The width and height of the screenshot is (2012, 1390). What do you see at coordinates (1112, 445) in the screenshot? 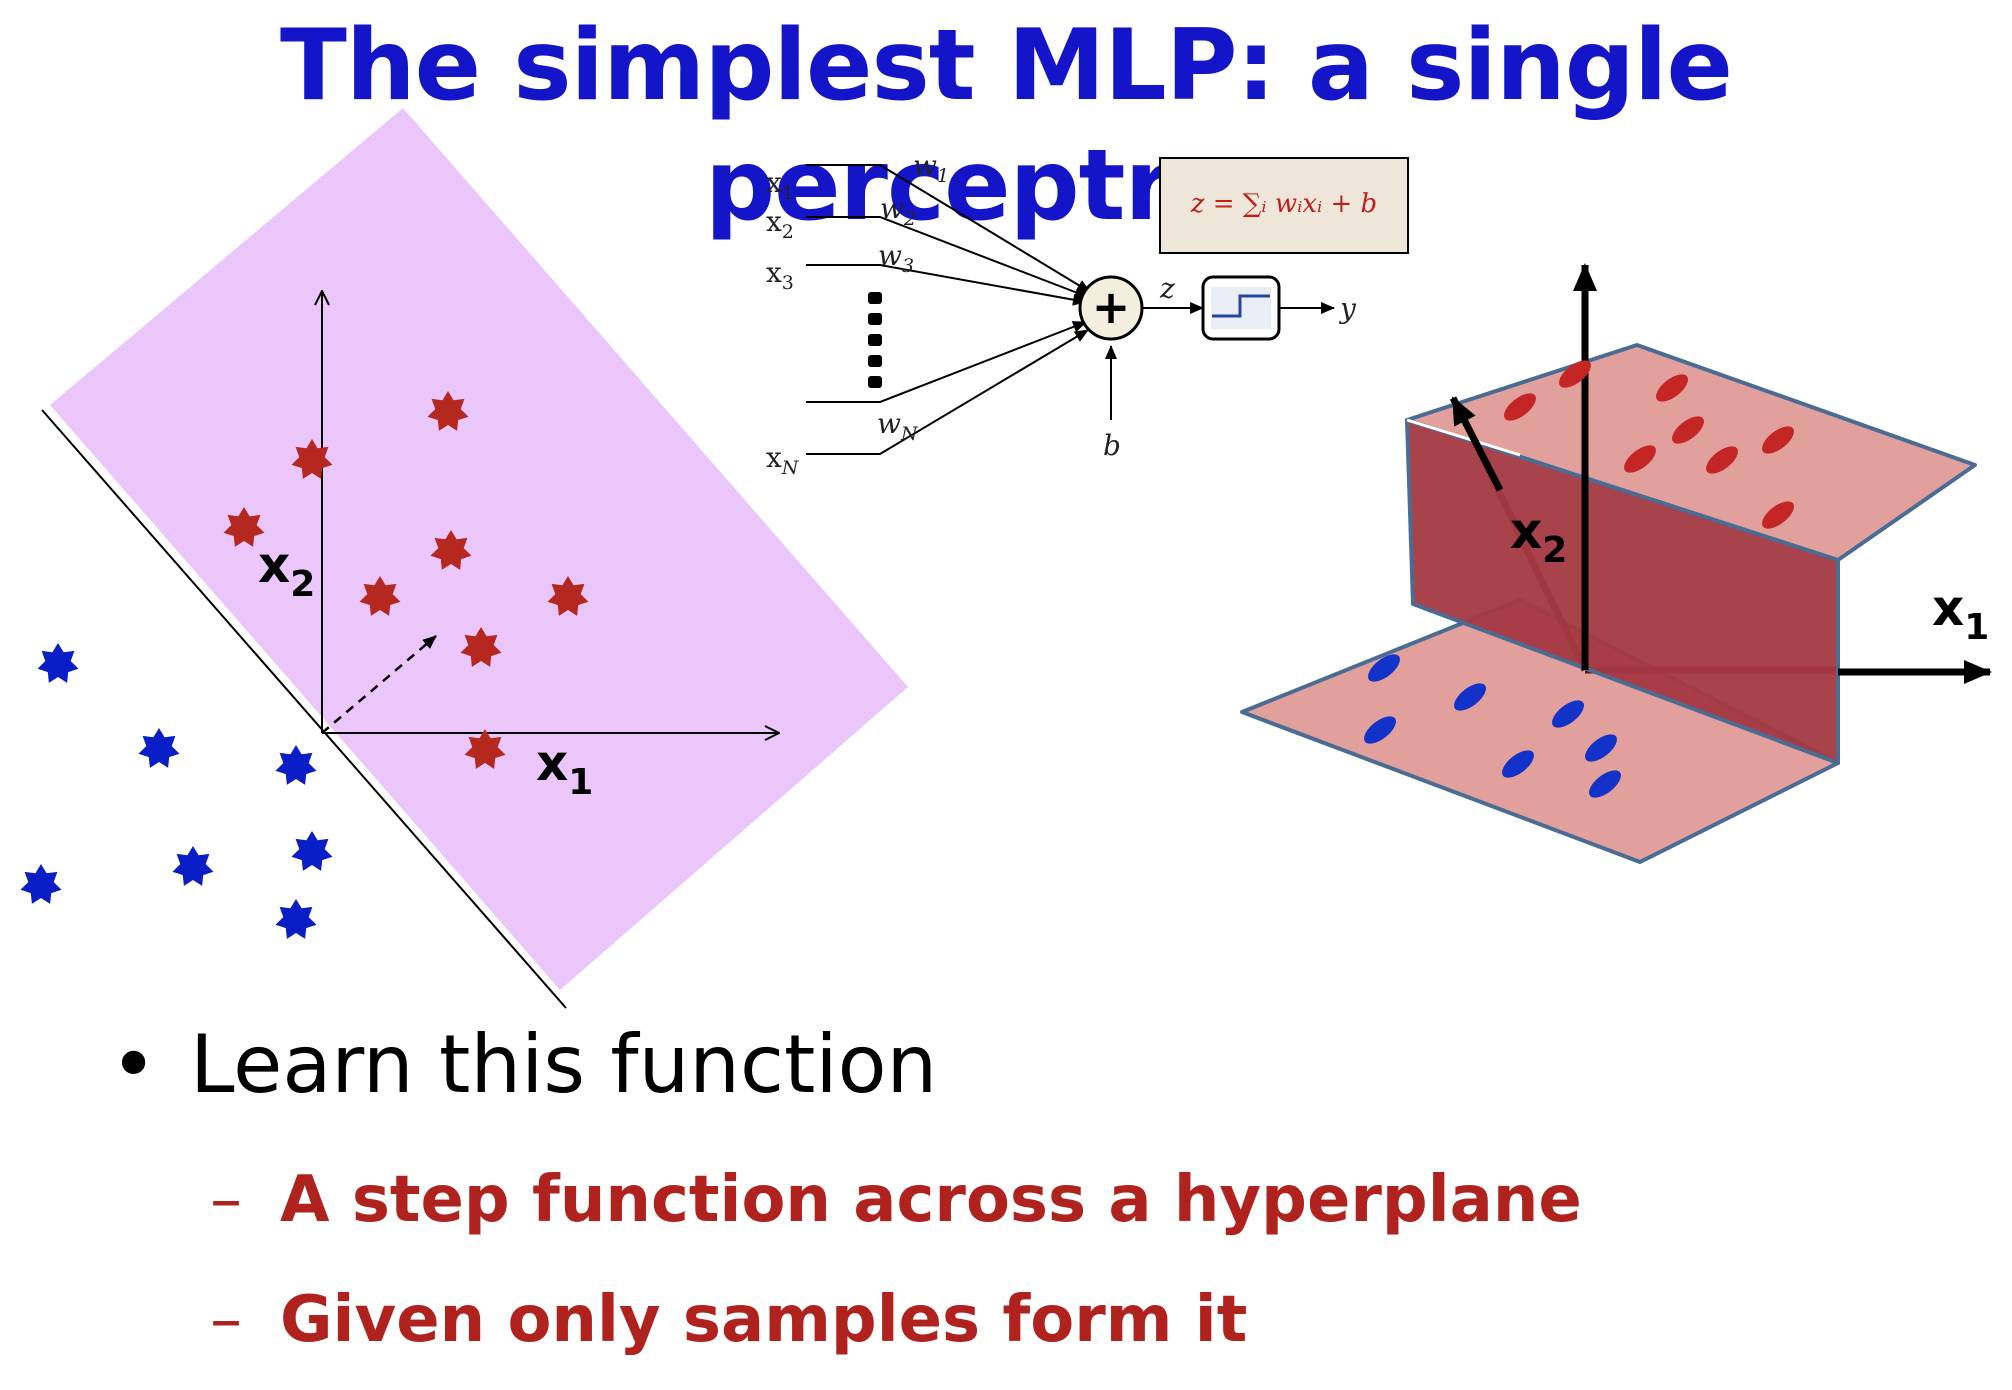
I see `bias-label: b` at bounding box center [1112, 445].